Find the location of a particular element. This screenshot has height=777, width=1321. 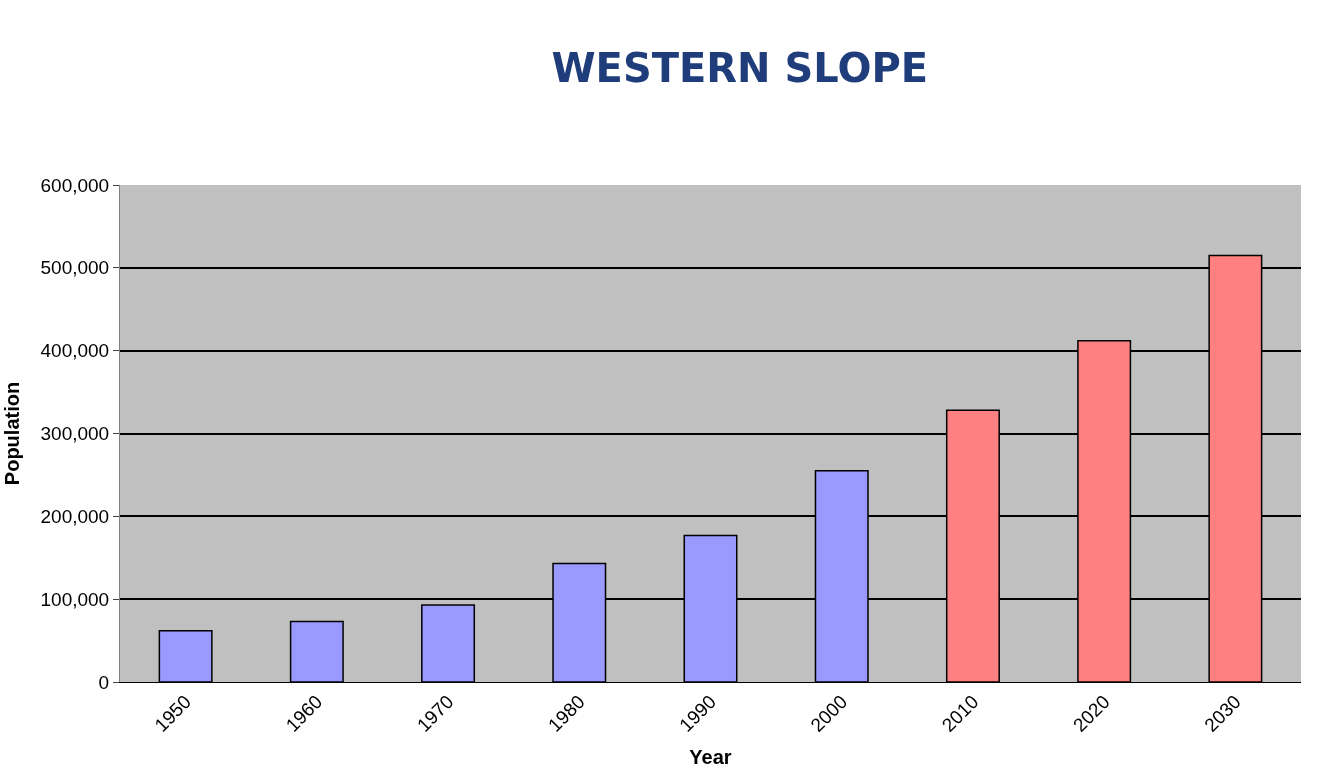

y-axis-title: Population is located at coordinates (12, 433).